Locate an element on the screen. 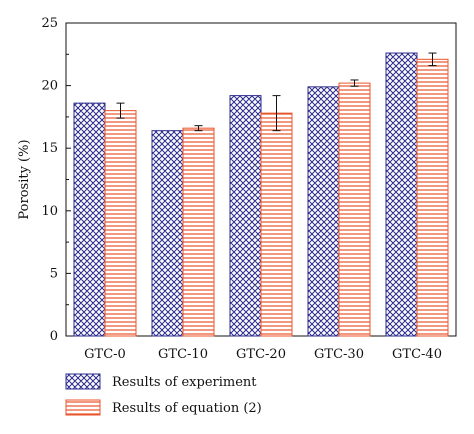 The height and width of the screenshot is (434, 474). y-tick-label: 25 is located at coordinates (49, 23).